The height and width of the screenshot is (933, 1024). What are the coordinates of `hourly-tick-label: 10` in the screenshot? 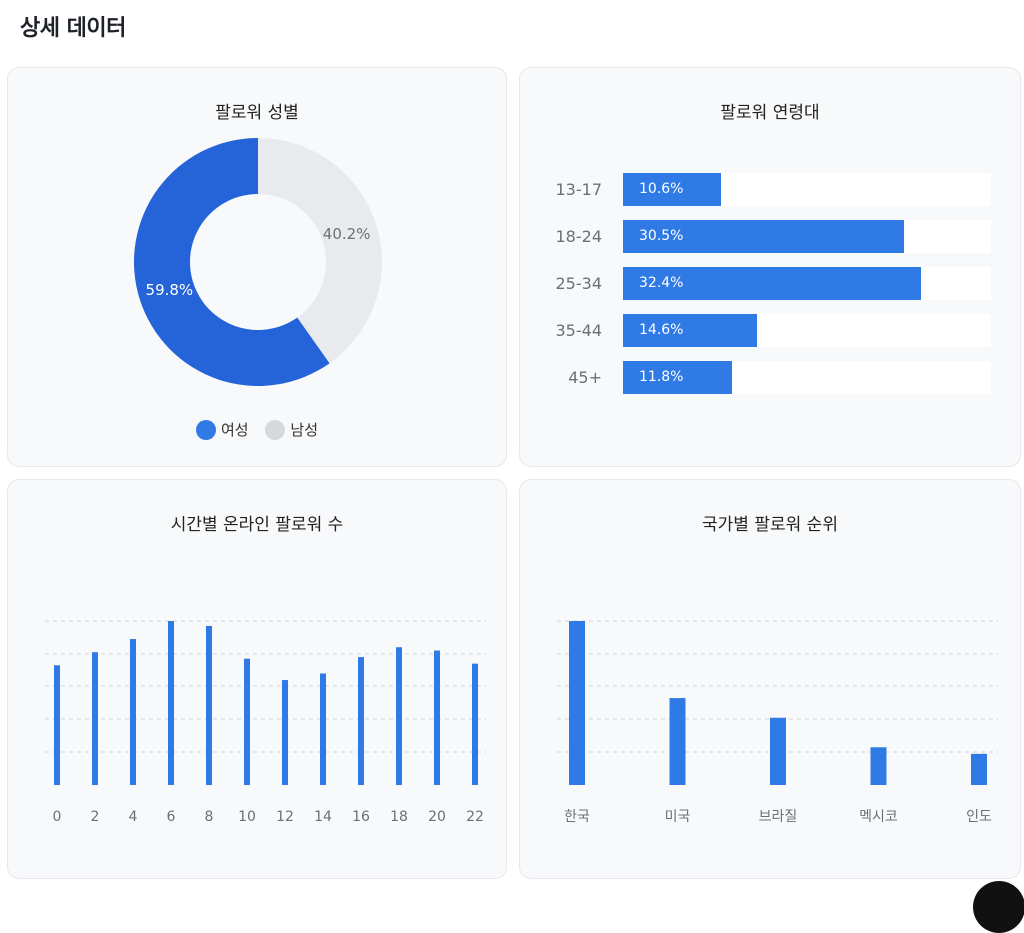 It's located at (247, 817).